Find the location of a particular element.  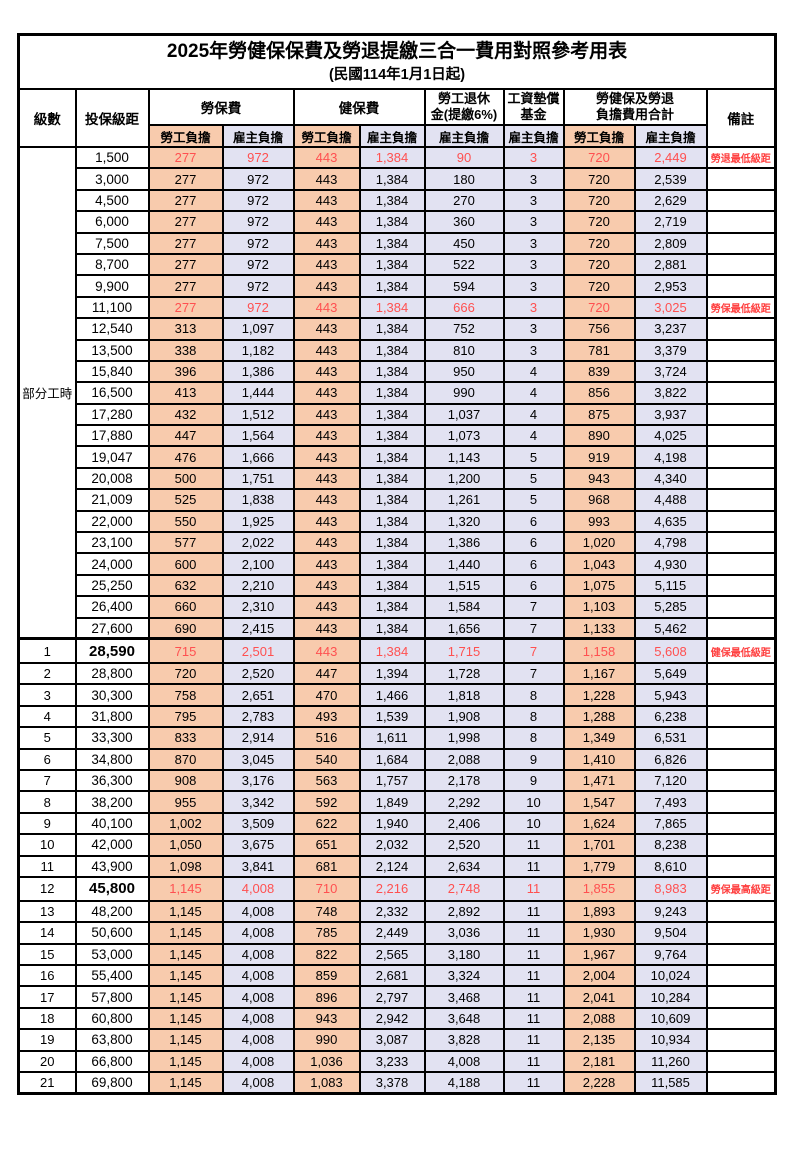

fee-cell: 476 is located at coordinates (185, 457).